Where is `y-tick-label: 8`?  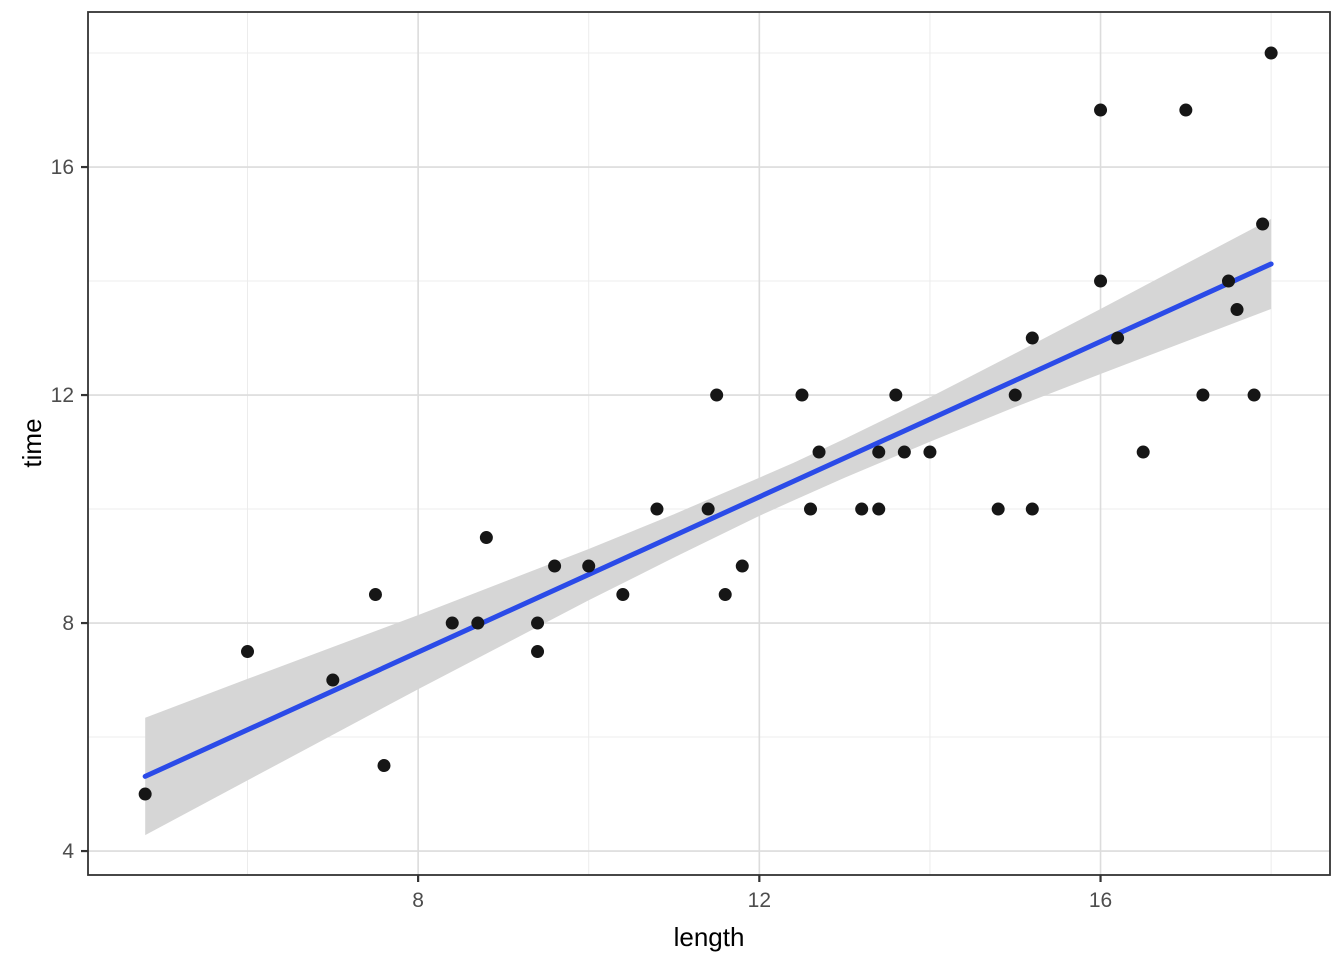 y-tick-label: 8 is located at coordinates (68, 623).